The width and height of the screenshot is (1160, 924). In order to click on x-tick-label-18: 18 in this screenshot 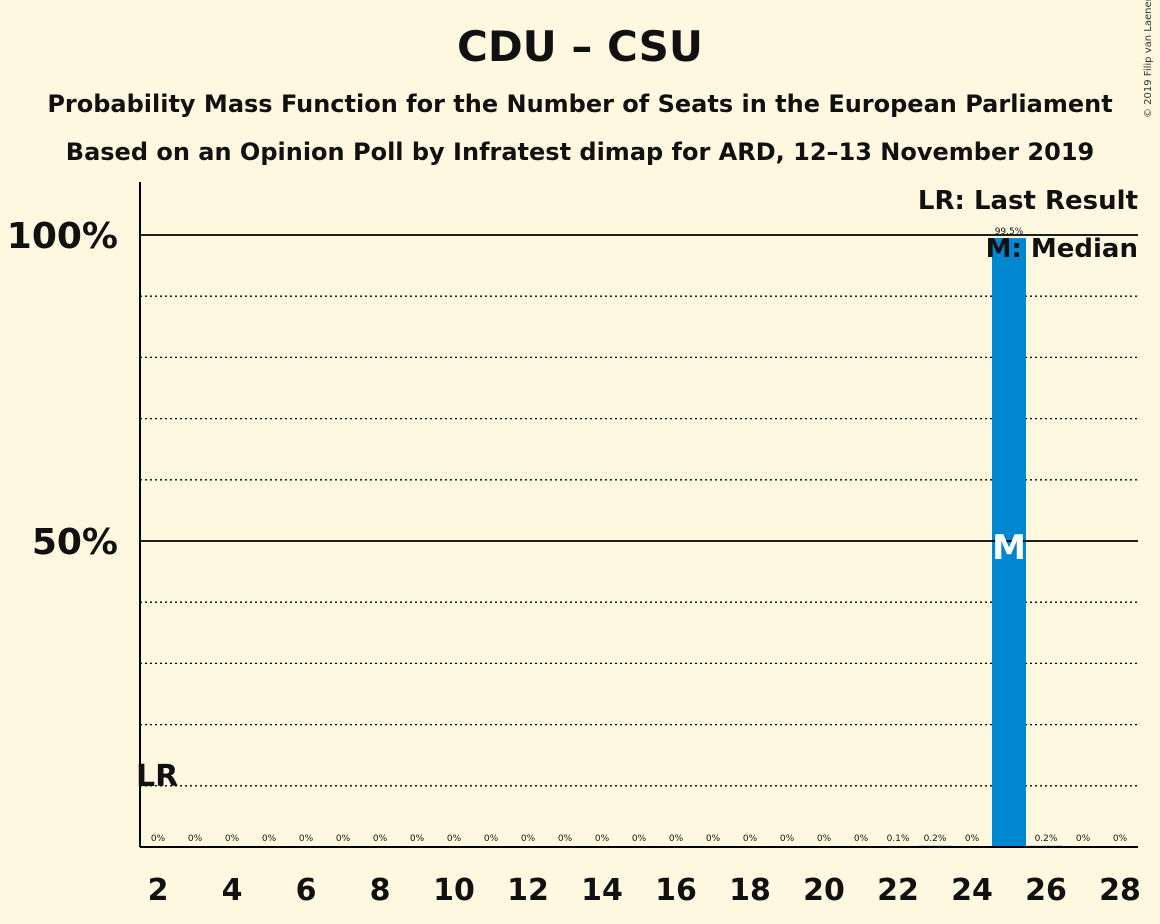, I will do `click(750, 890)`.